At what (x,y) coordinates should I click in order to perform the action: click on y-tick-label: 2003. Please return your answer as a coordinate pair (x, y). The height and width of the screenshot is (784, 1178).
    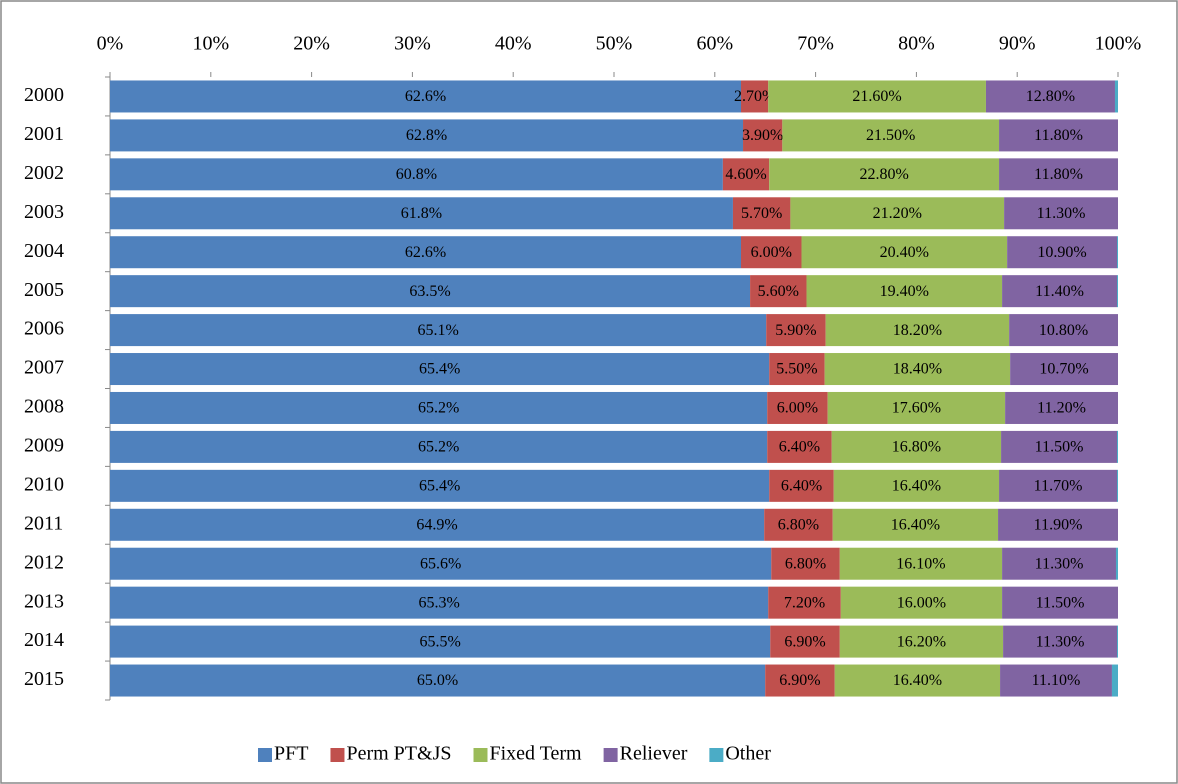
    Looking at the image, I should click on (44, 212).